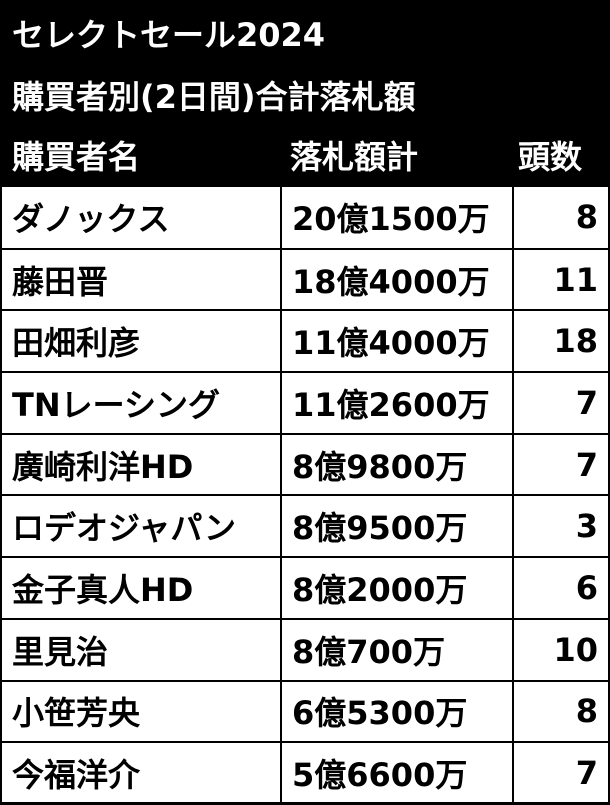  What do you see at coordinates (397, 218) in the screenshot?
I see `amount-cell: 20億1500万` at bounding box center [397, 218].